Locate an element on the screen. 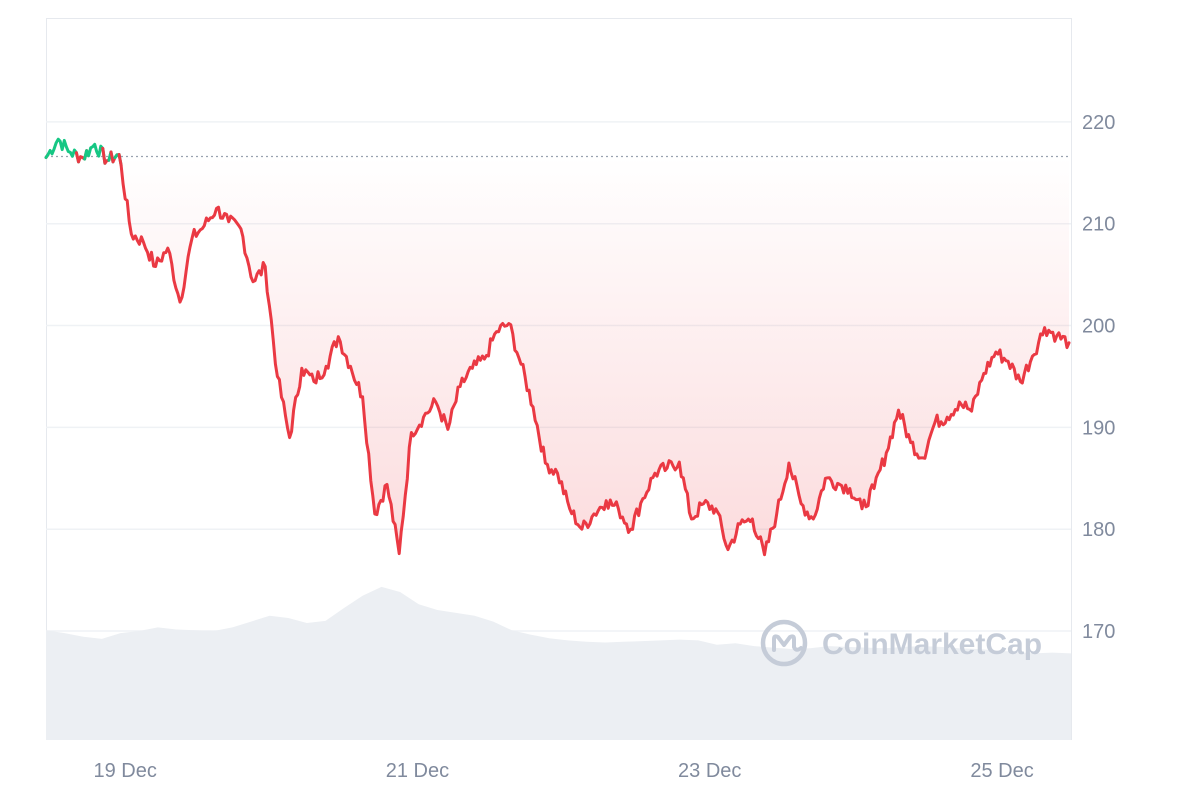  x-tick-label: 23 Dec is located at coordinates (709, 771).